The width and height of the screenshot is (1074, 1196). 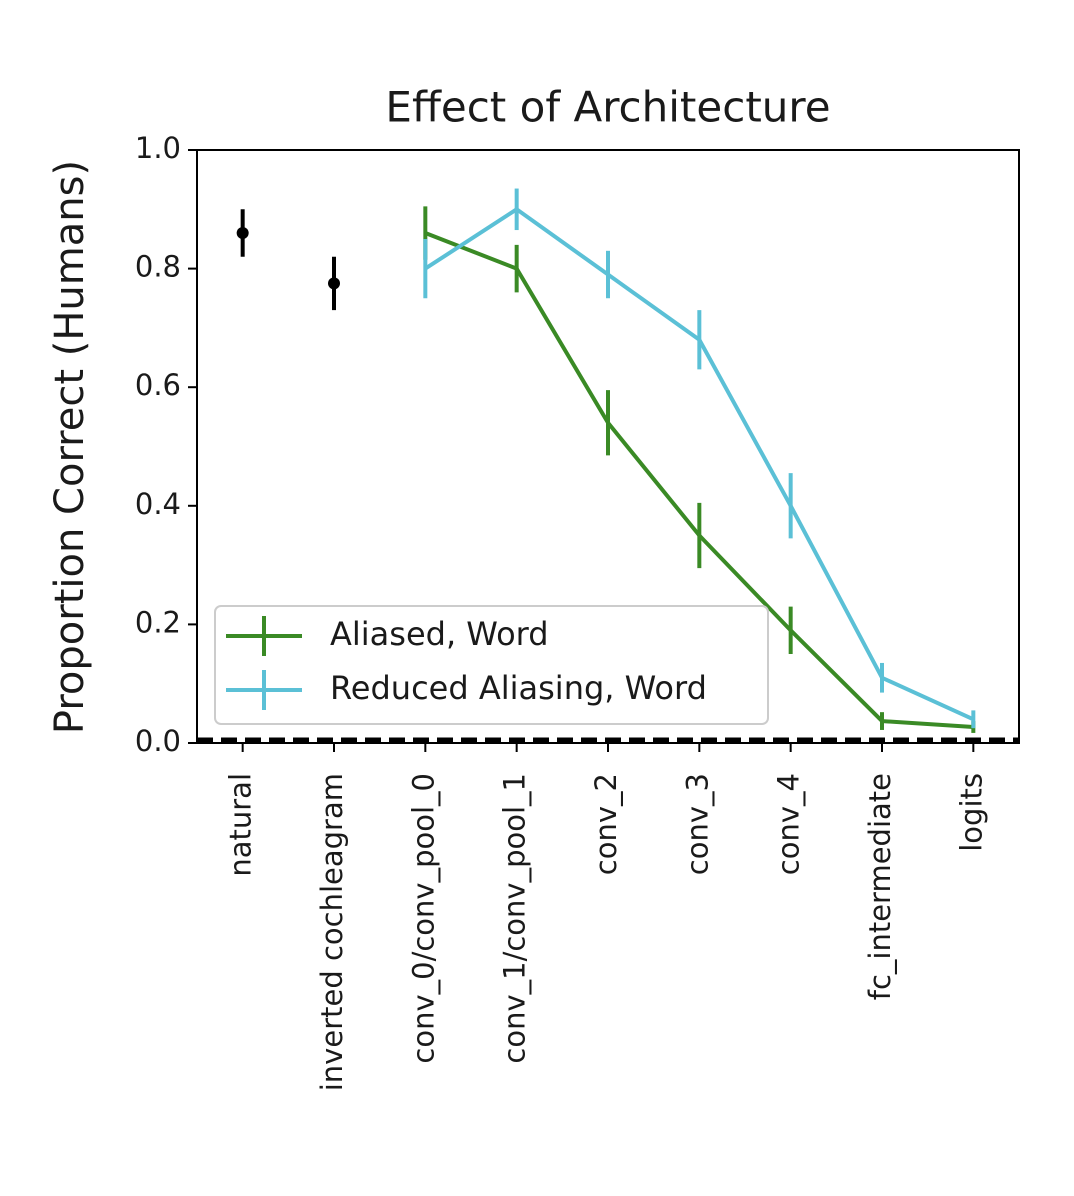 I want to click on y-tick-label: 0.4, so click(x=158, y=504).